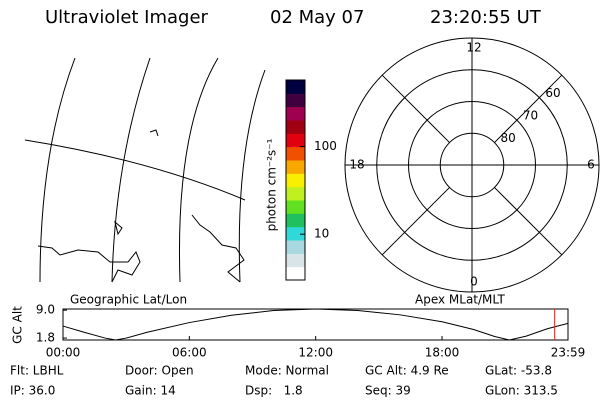 Image resolution: width=600 pixels, height=400 pixels. What do you see at coordinates (460, 300) in the screenshot?
I see `right-label: Apex MLat/MLT` at bounding box center [460, 300].